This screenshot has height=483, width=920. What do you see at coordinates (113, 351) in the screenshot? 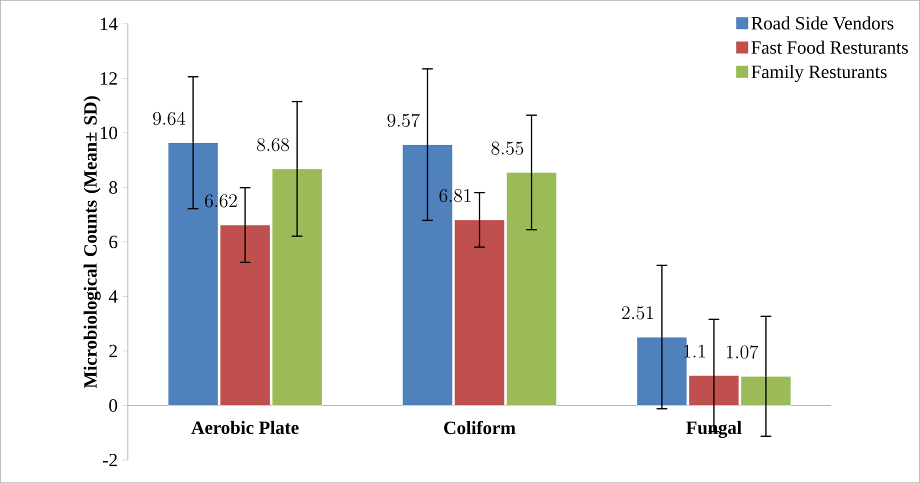
I see `y-tick-label: 2` at bounding box center [113, 351].